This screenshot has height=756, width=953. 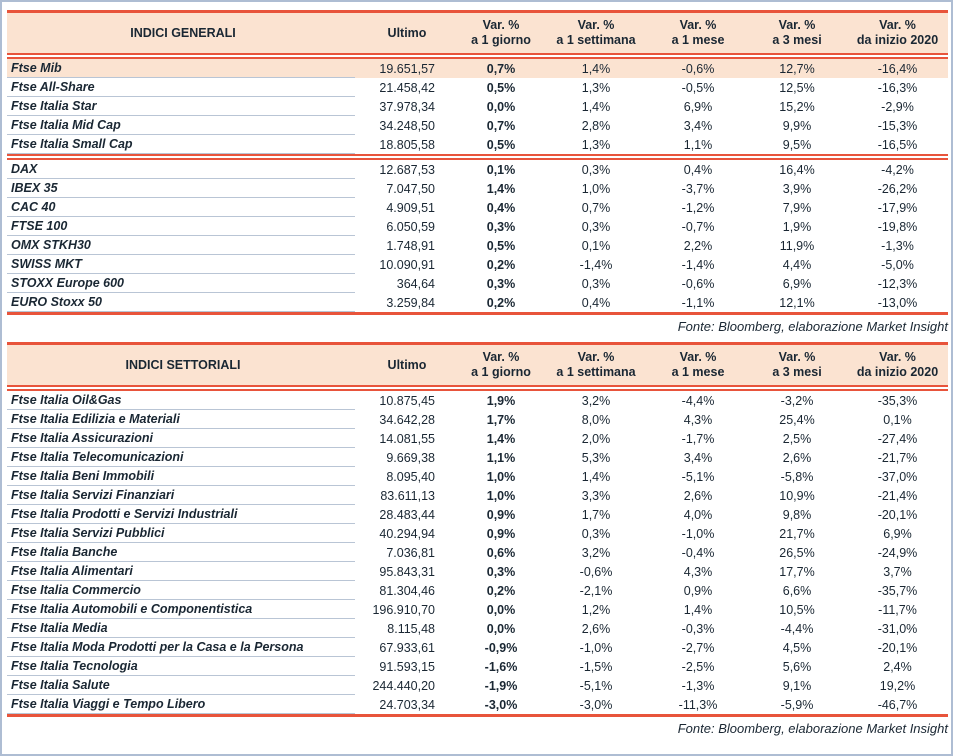 I want to click on var-3-months: 10,9%, so click(x=797, y=495).